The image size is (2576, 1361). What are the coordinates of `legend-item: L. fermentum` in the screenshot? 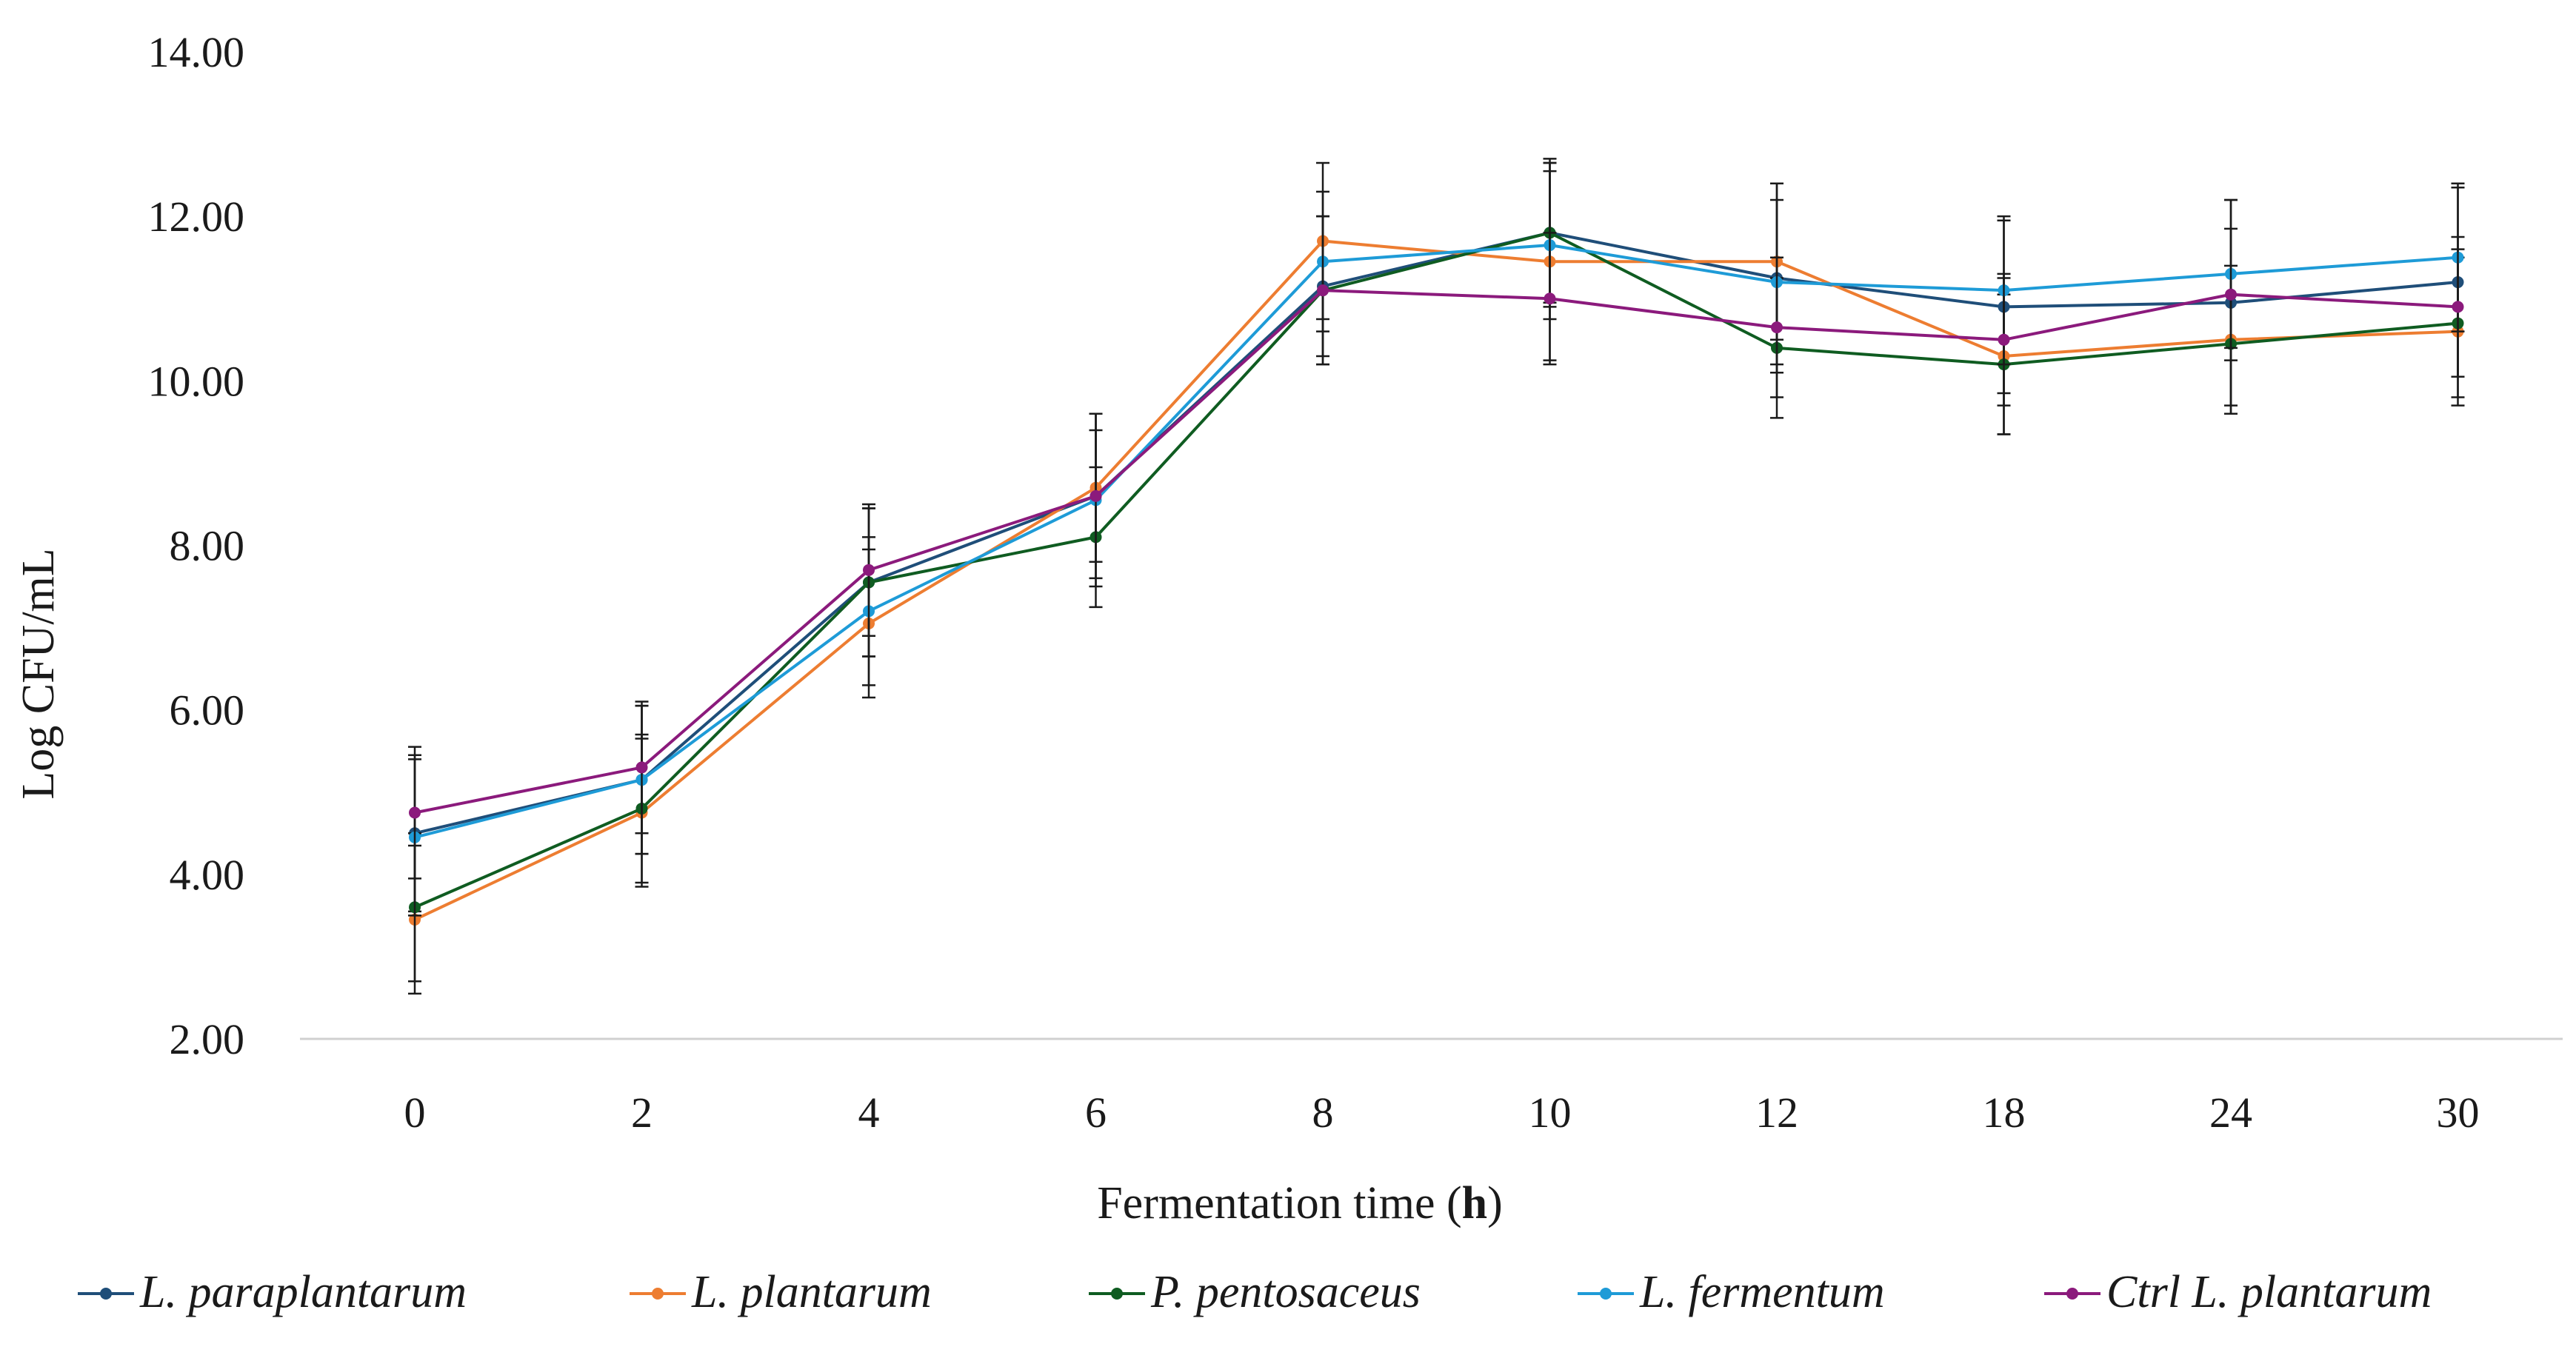 It's located at (1731, 1292).